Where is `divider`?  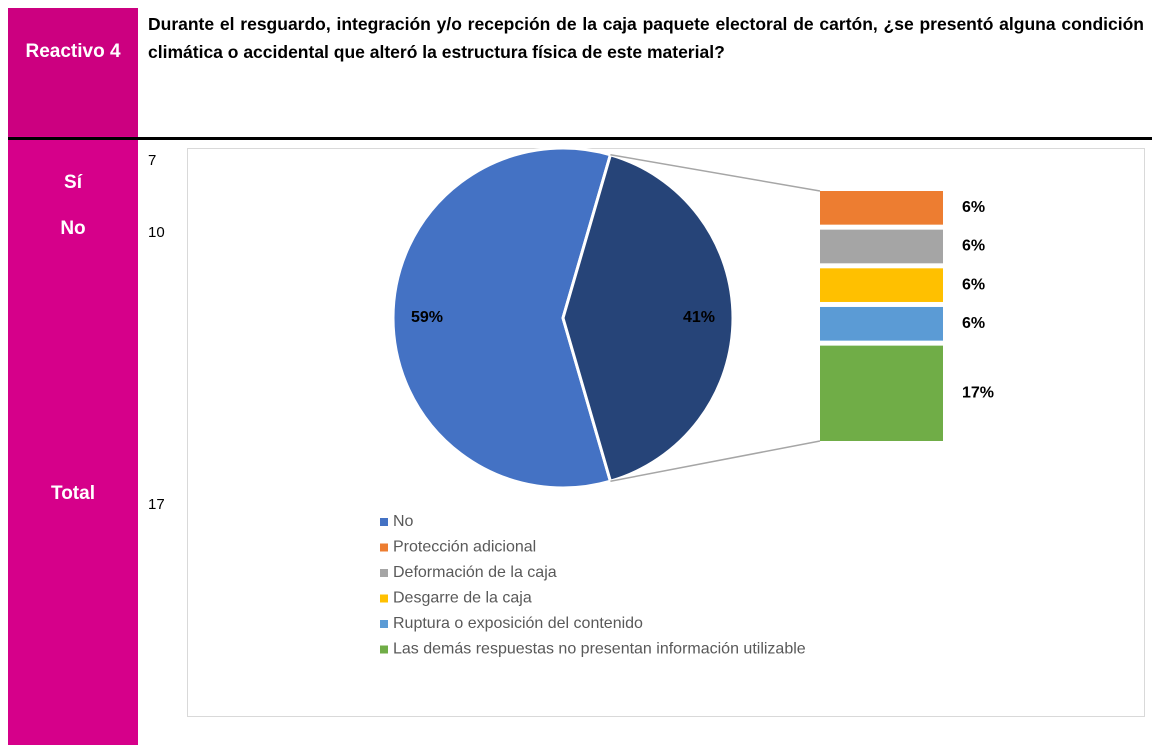
divider is located at coordinates (580, 138).